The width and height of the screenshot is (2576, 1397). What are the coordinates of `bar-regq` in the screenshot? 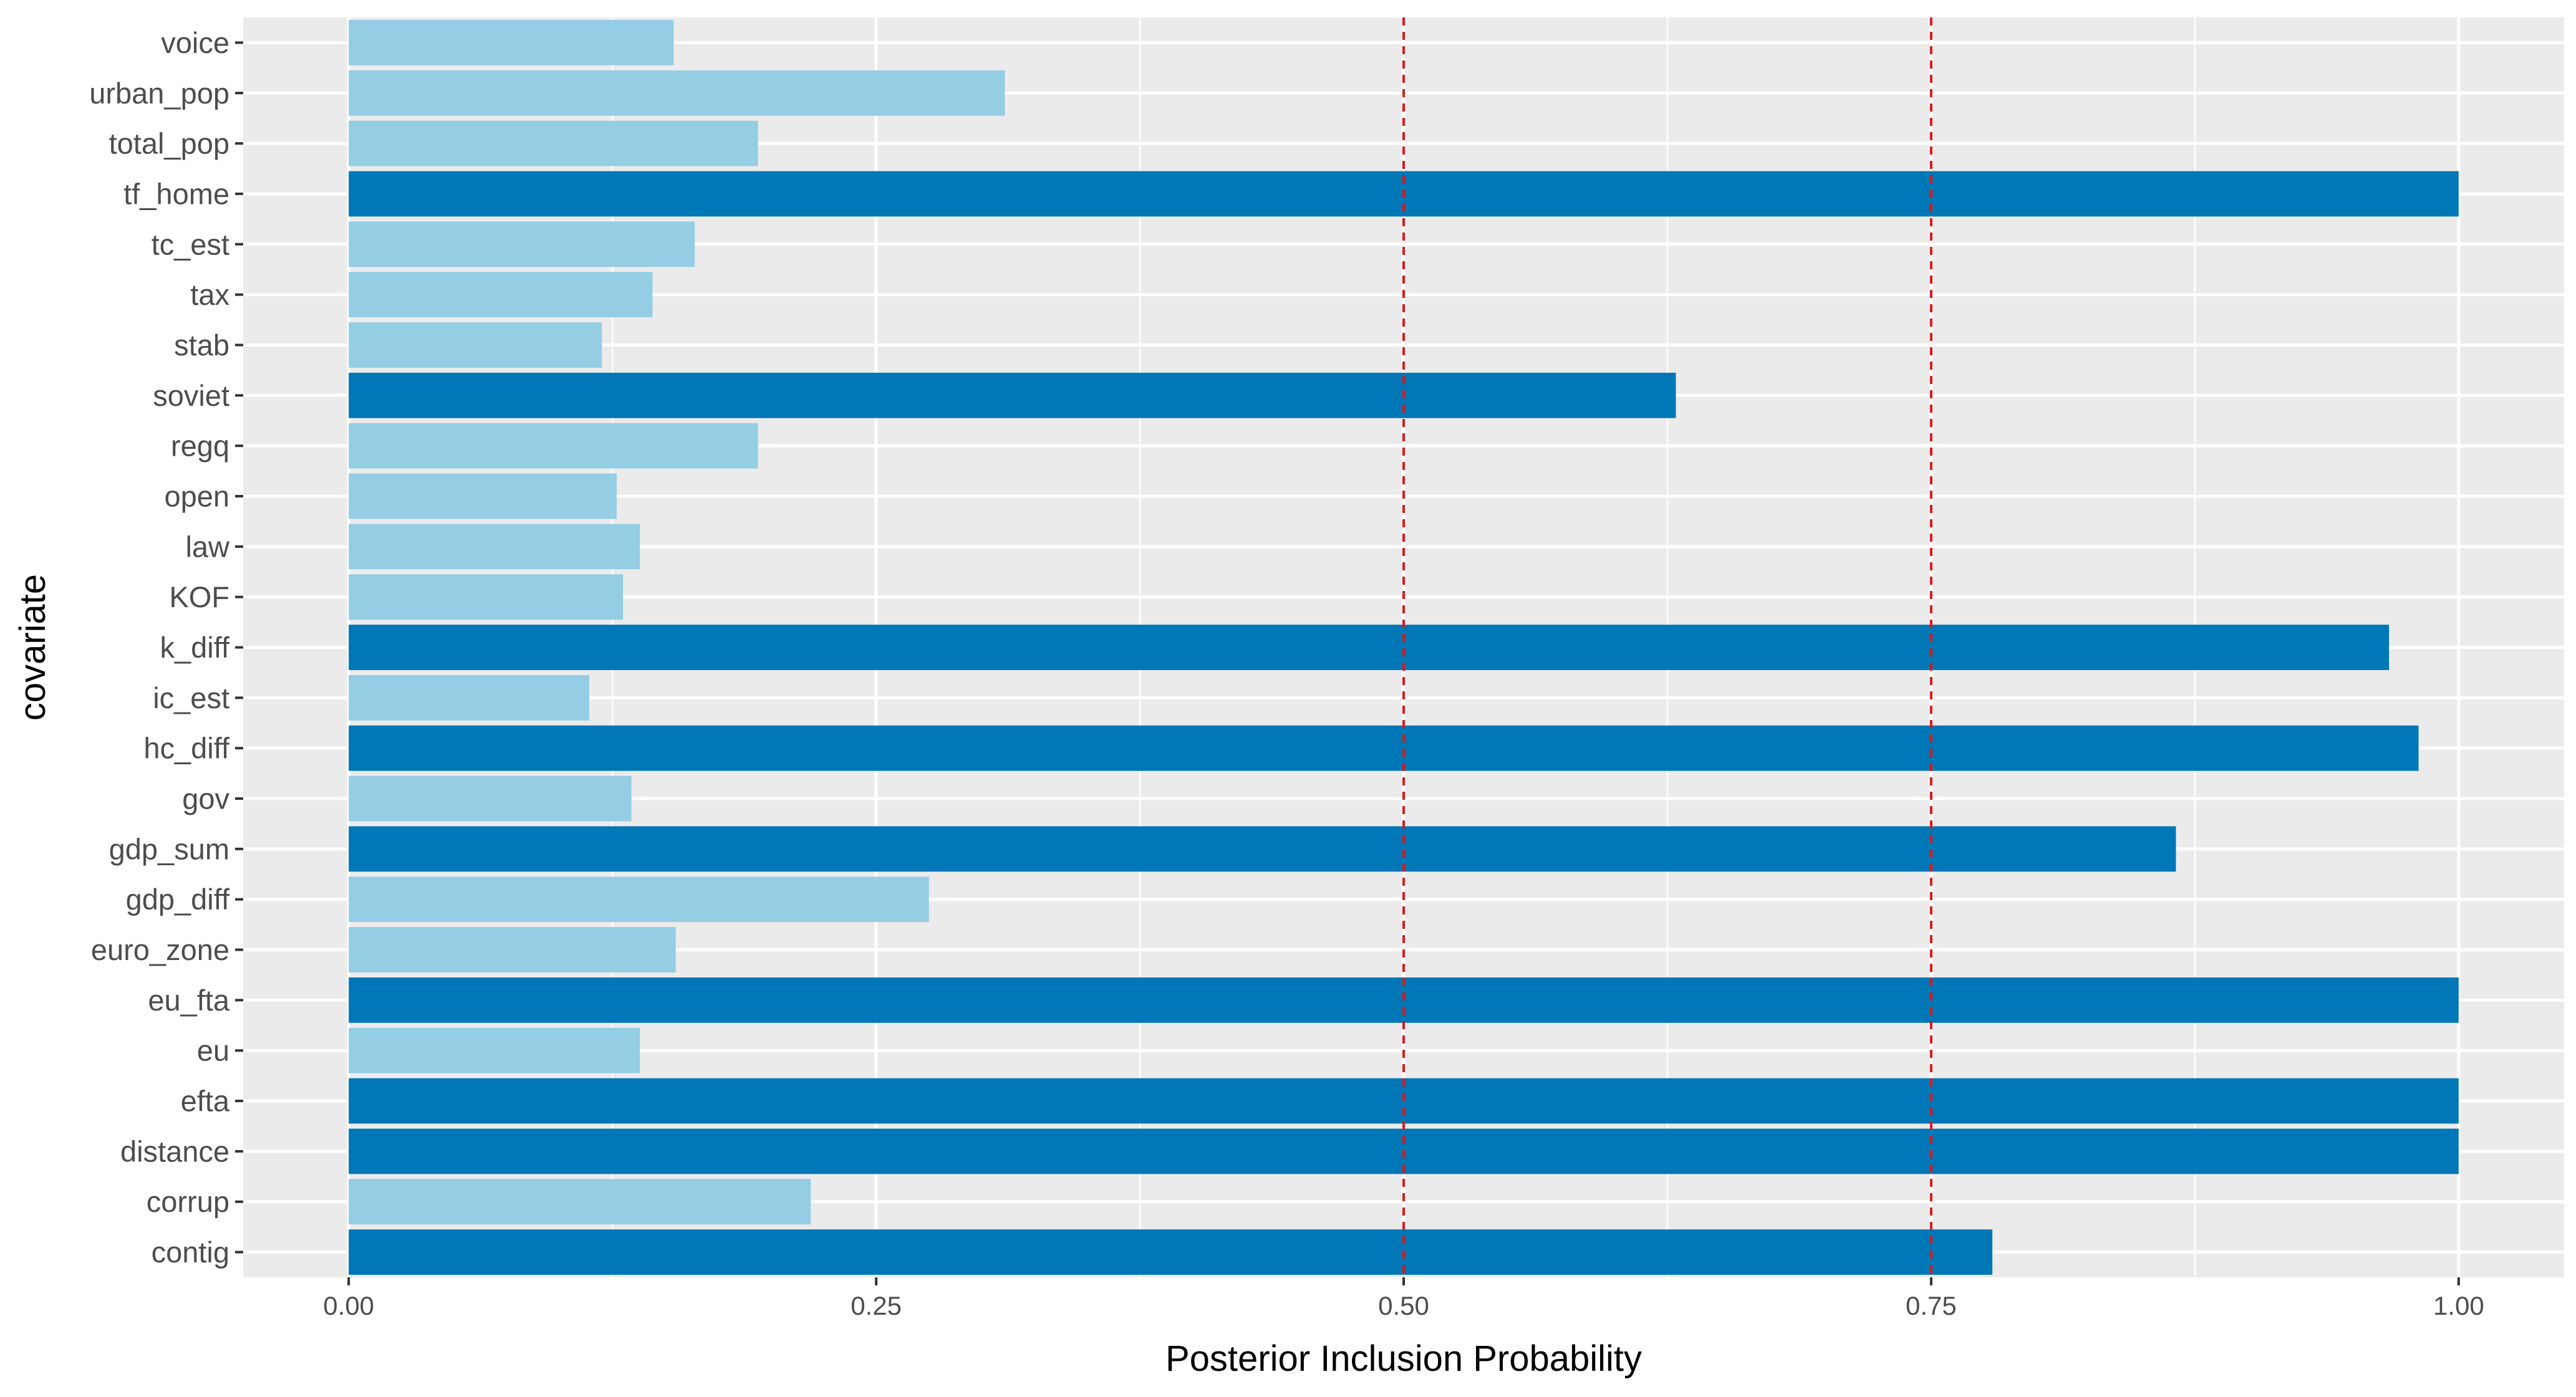 It's located at (553, 446).